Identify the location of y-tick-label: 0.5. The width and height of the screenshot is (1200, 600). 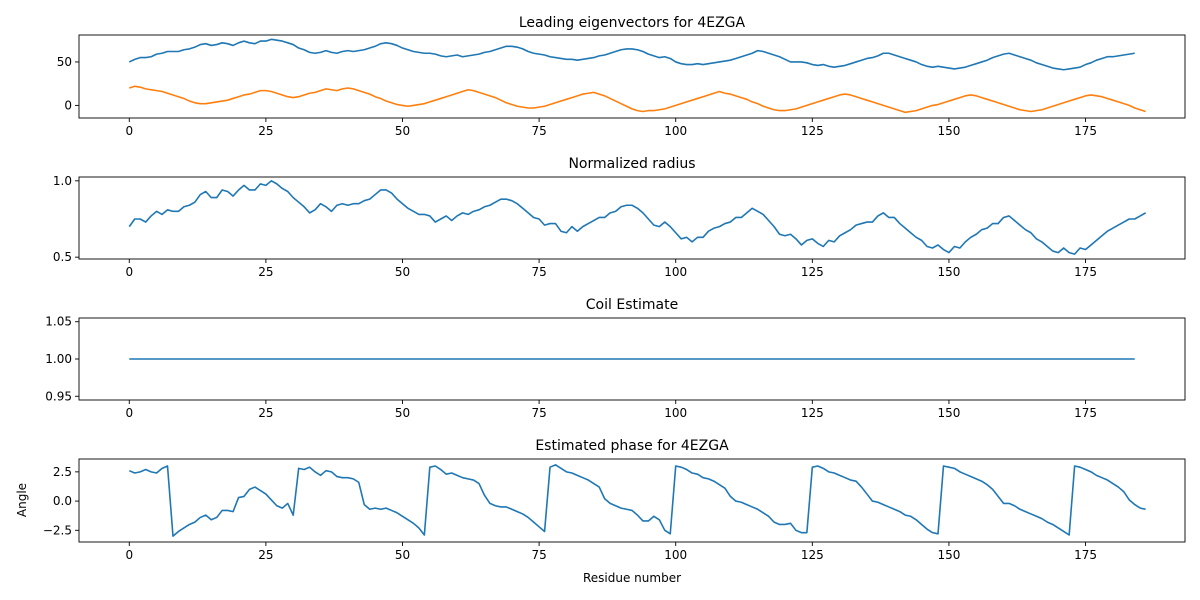
(62, 257).